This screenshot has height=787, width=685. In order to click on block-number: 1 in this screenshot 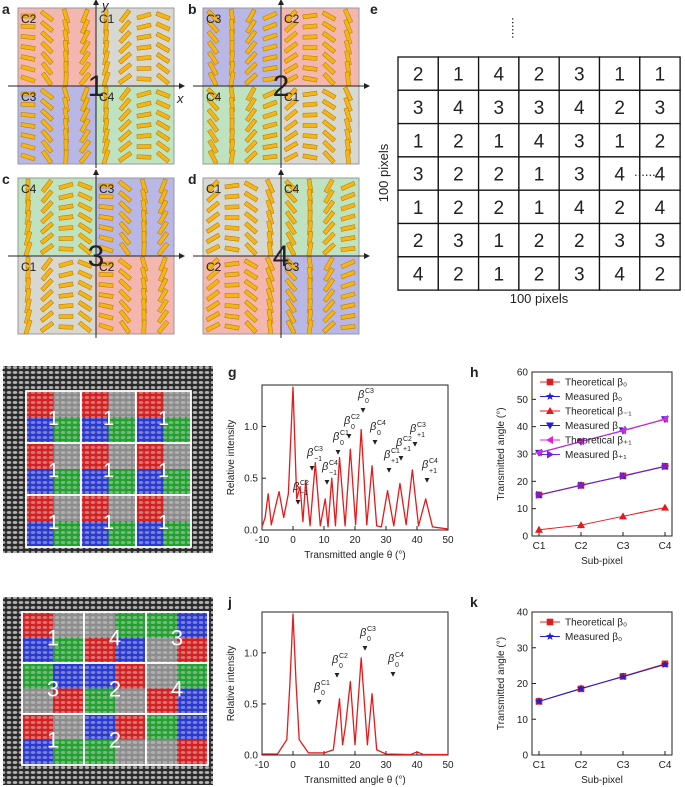, I will do `click(108, 471)`.